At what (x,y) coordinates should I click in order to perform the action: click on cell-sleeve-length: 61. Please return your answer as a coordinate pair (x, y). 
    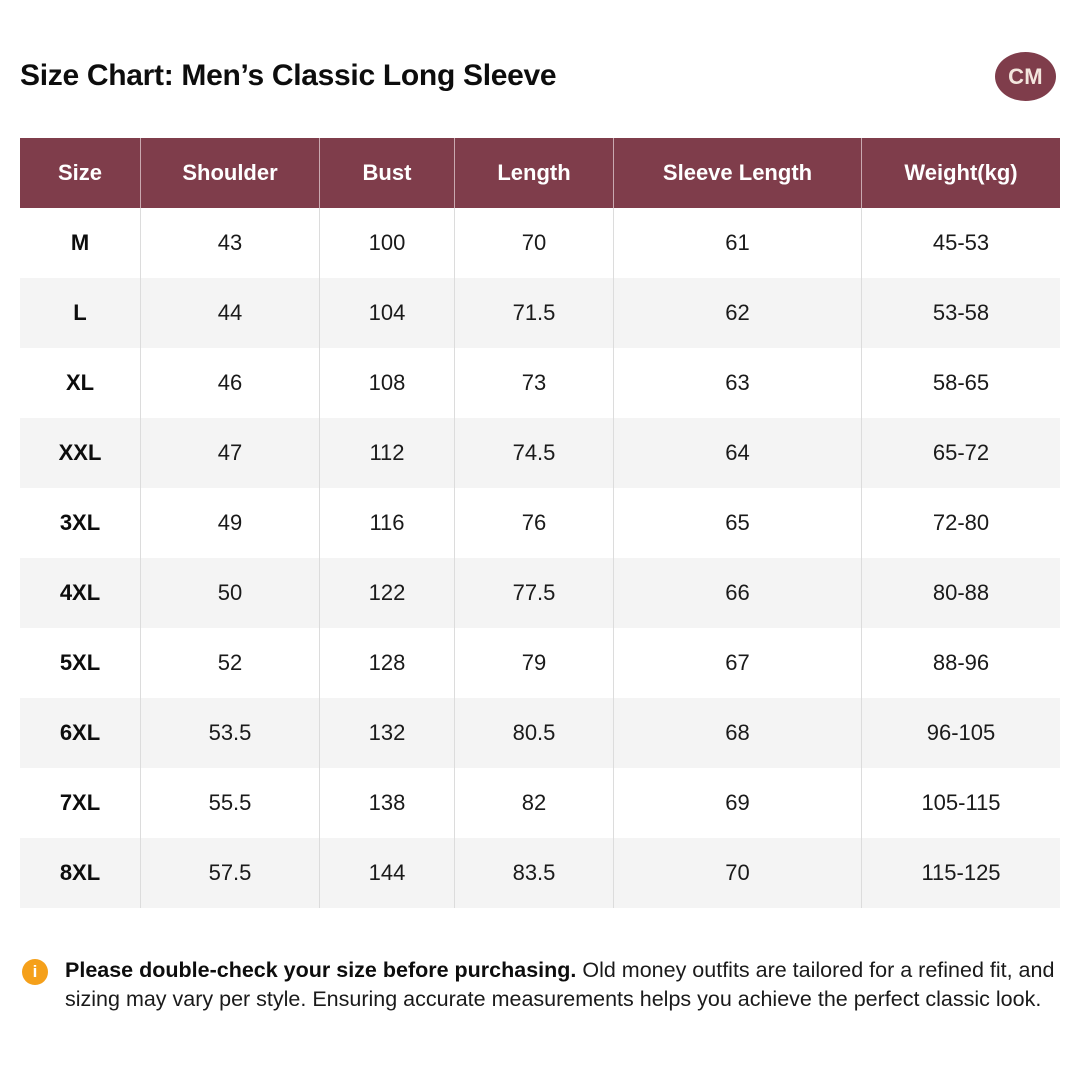
    Looking at the image, I should click on (737, 243).